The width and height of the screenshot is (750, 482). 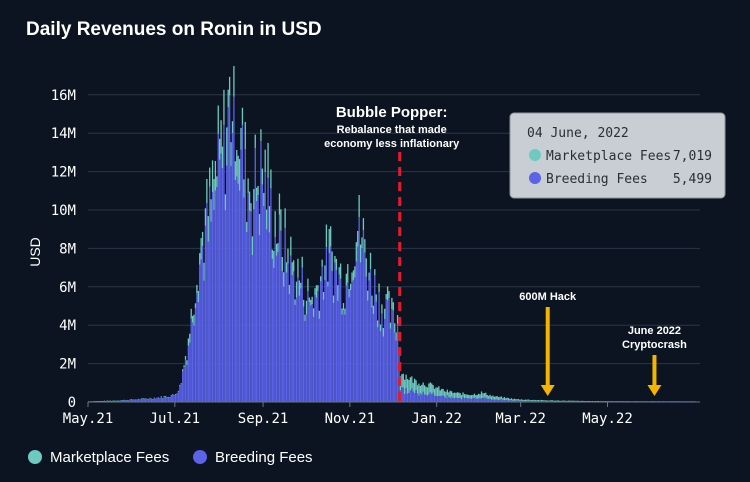 I want to click on y-tick-label: 6M, so click(x=67, y=288).